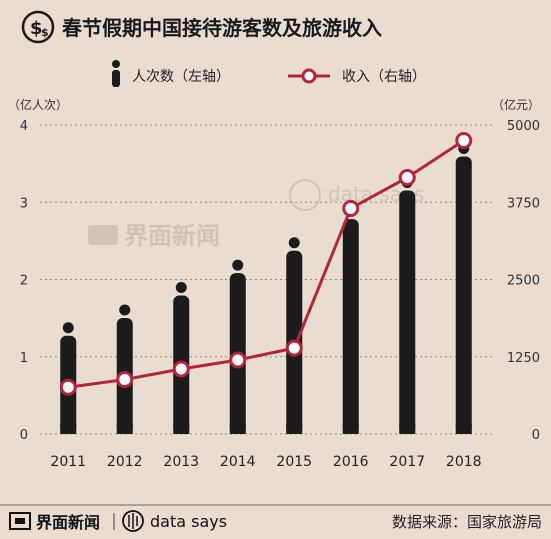 This screenshot has height=539, width=551. What do you see at coordinates (275, 521) in the screenshot?
I see `footer: 界面新闻 data says 数据来源：国家旅游局` at bounding box center [275, 521].